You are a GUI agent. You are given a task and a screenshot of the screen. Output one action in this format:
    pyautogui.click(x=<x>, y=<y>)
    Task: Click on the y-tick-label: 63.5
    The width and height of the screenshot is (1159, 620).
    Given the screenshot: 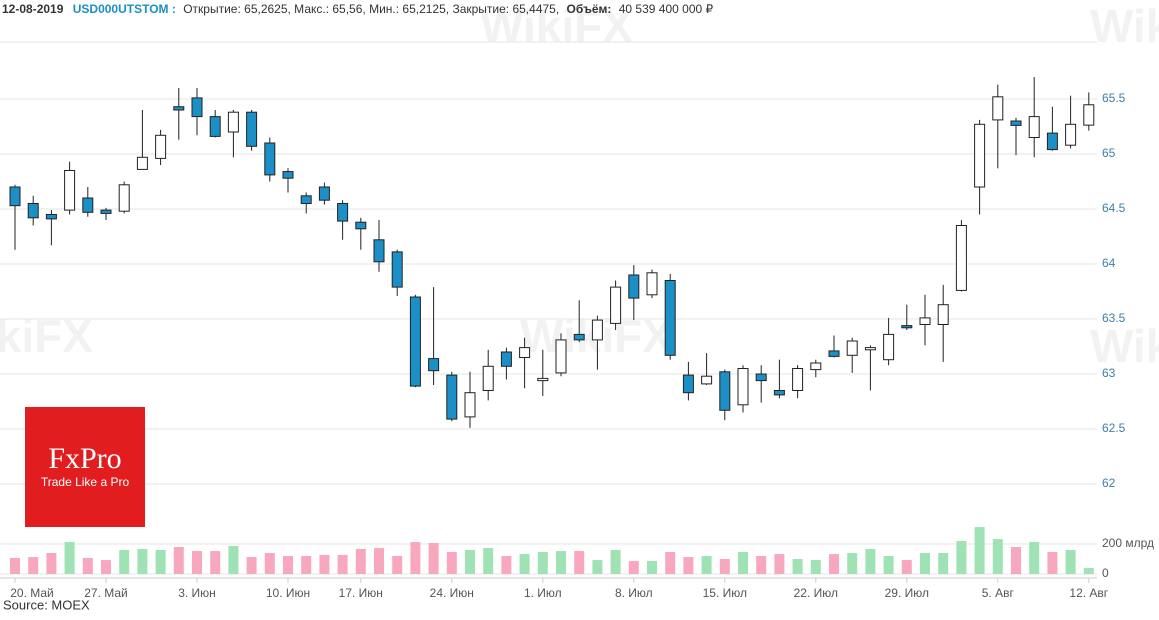 What is the action you would take?
    pyautogui.click(x=1114, y=318)
    